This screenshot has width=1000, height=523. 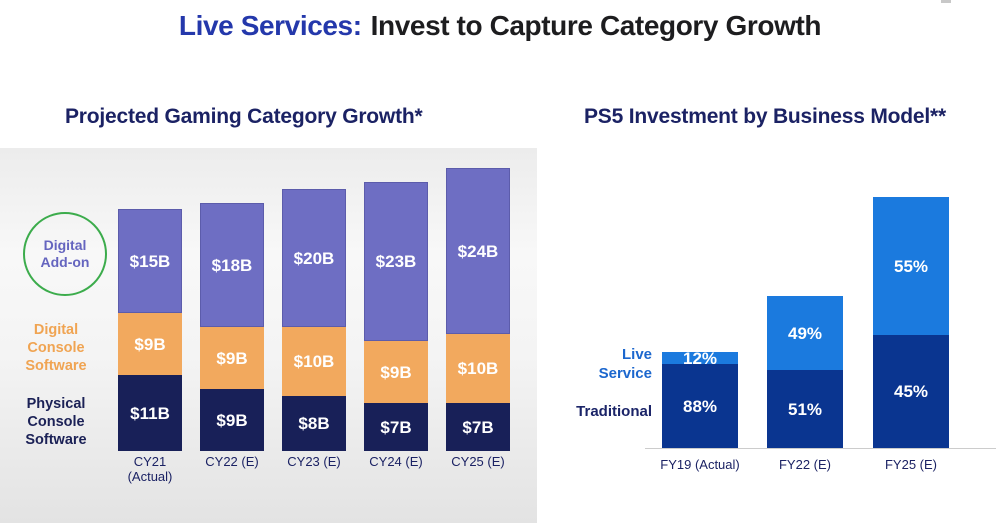 What do you see at coordinates (478, 461) in the screenshot?
I see `x-axis-label: CY25 (E)` at bounding box center [478, 461].